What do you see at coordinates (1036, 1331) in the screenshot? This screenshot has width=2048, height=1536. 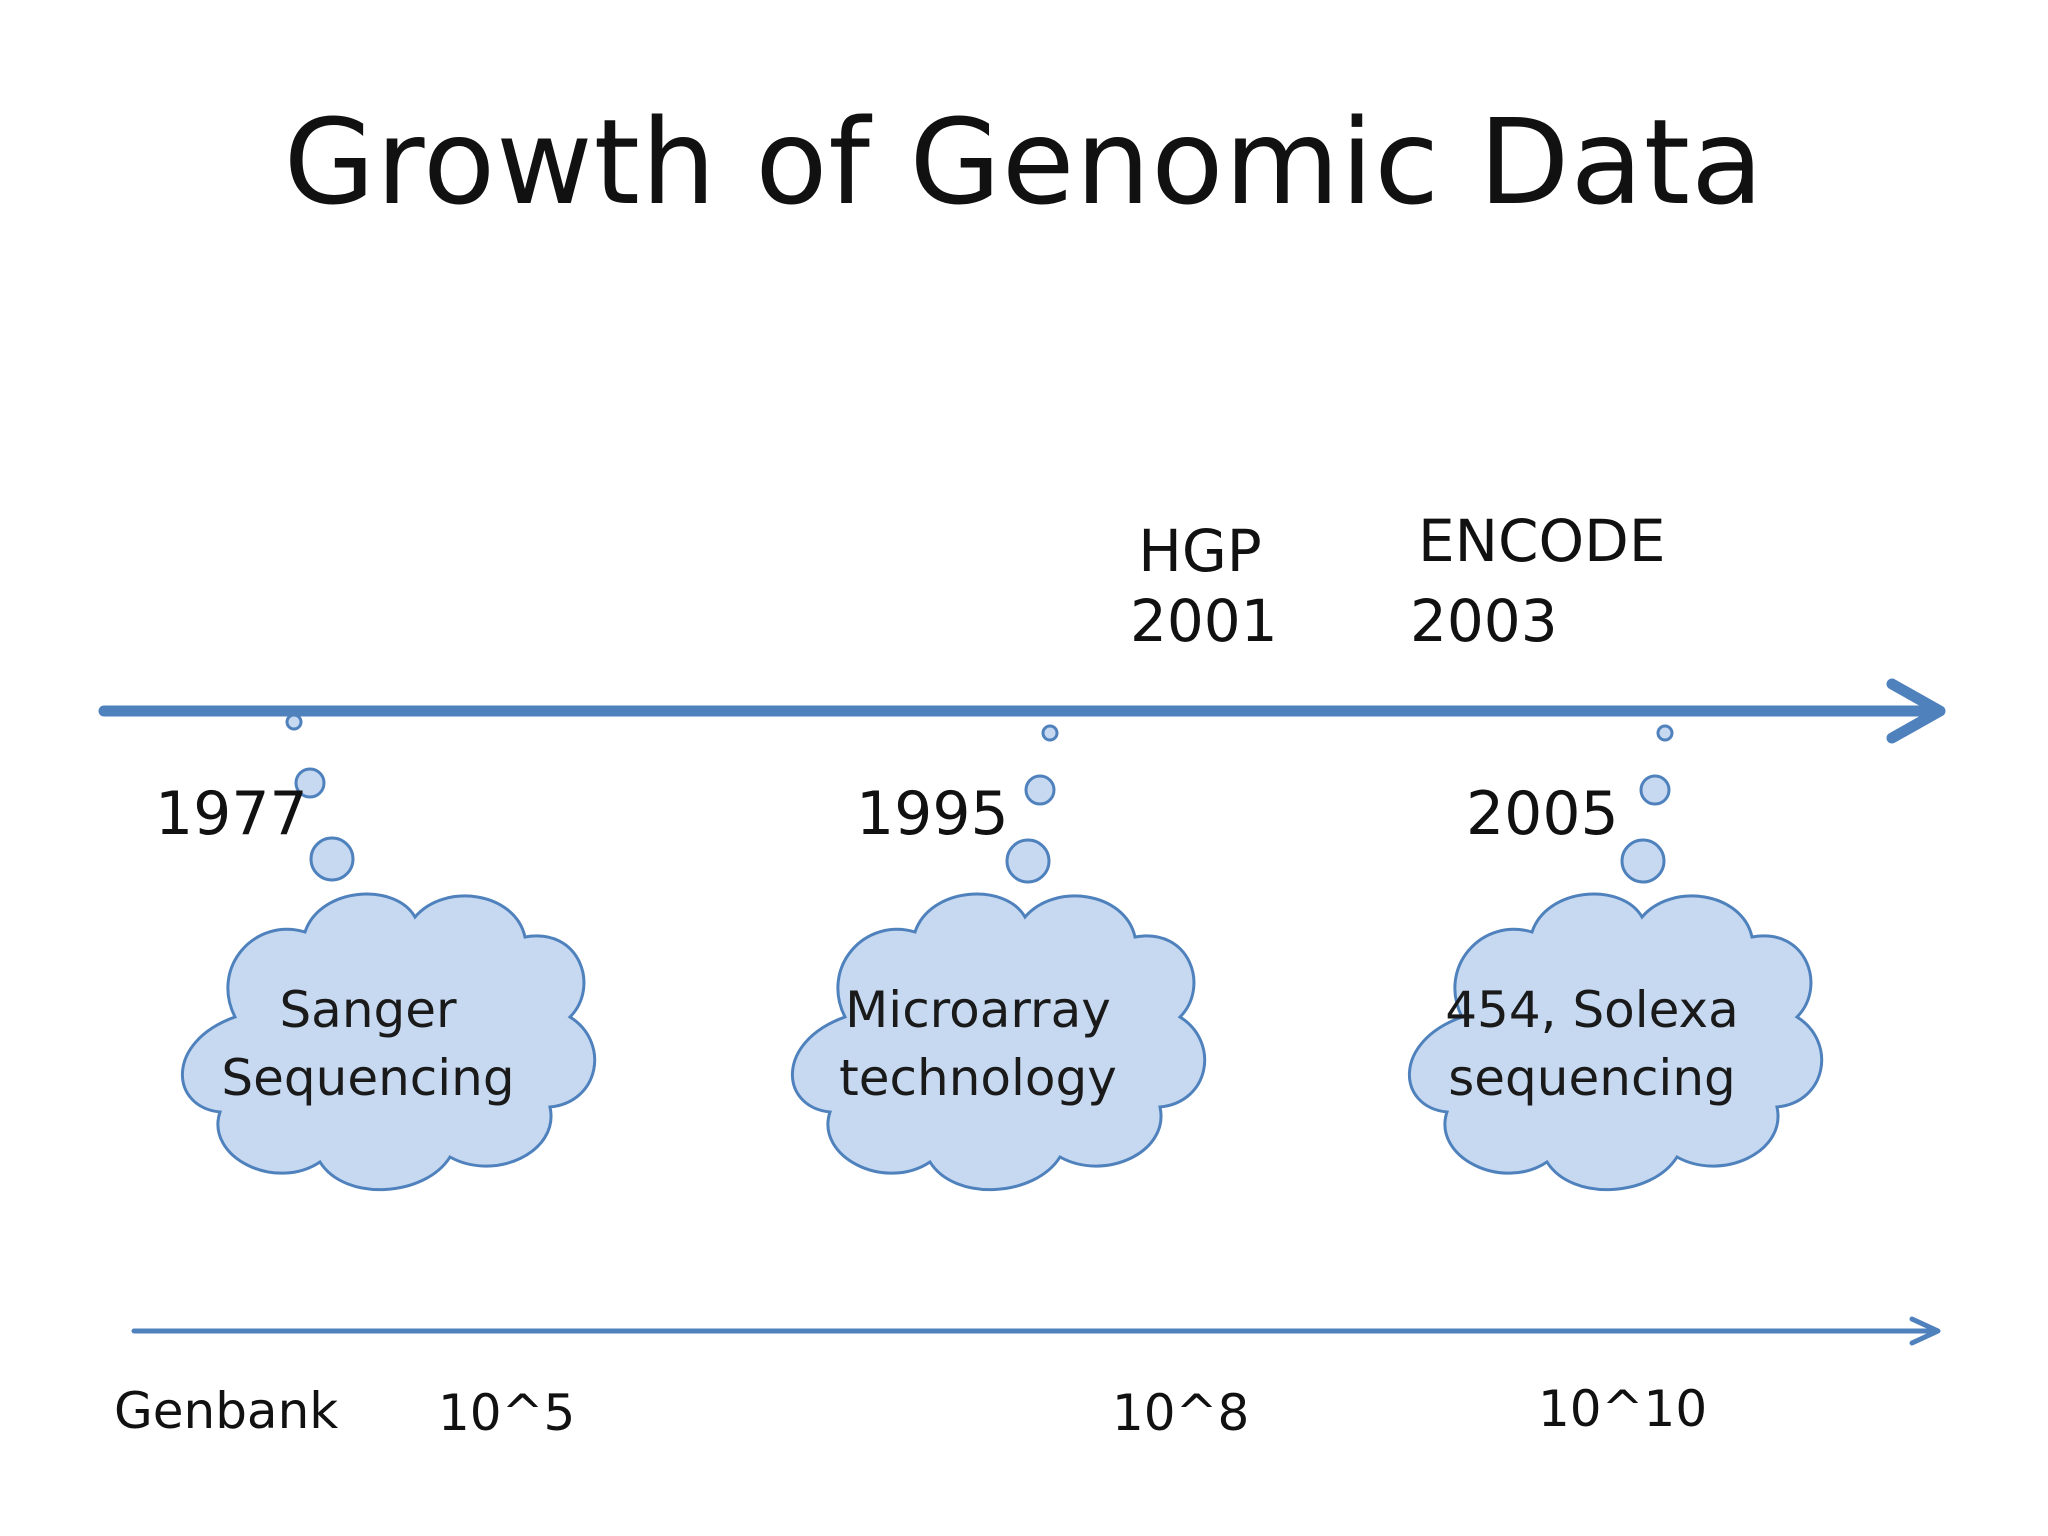 I see `genbank-arrow` at bounding box center [1036, 1331].